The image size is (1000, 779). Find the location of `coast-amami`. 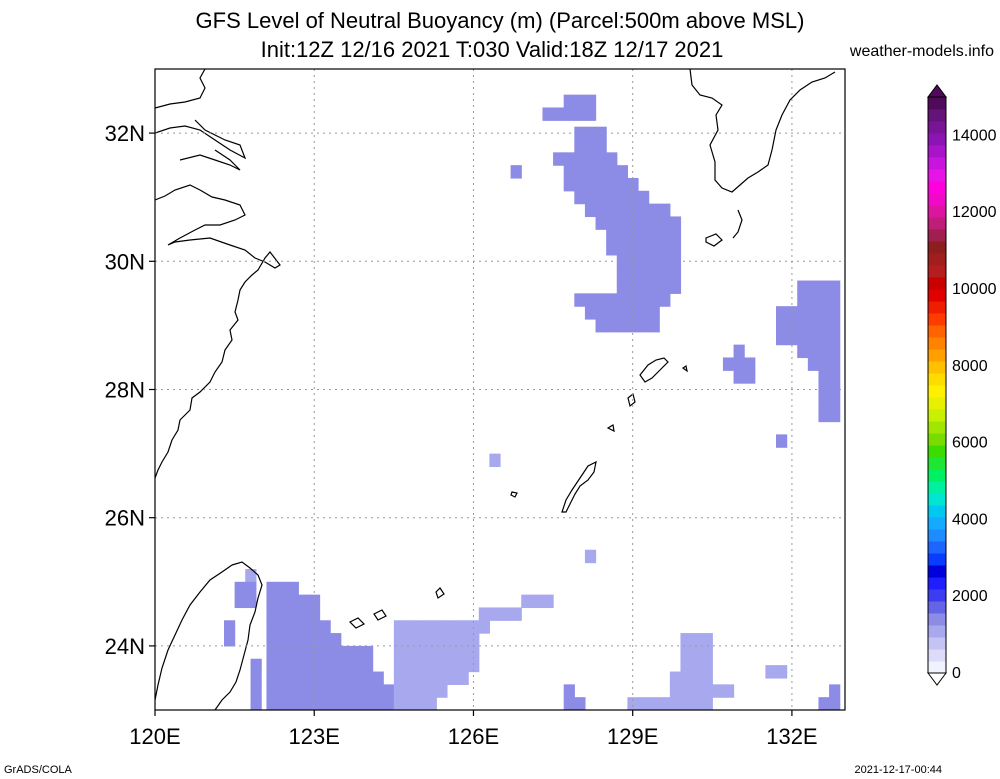

coast-amami is located at coordinates (654, 370).